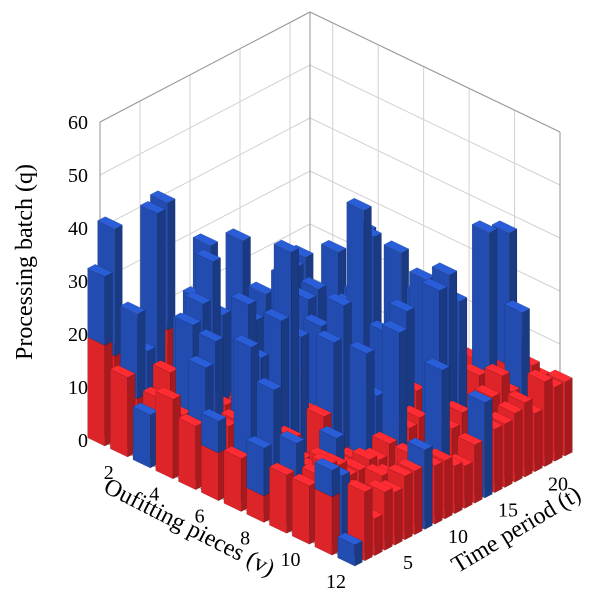 Image resolution: width=607 pixels, height=598 pixels. Describe the element at coordinates (78, 176) in the screenshot. I see `z-tick-label: 50` at that location.